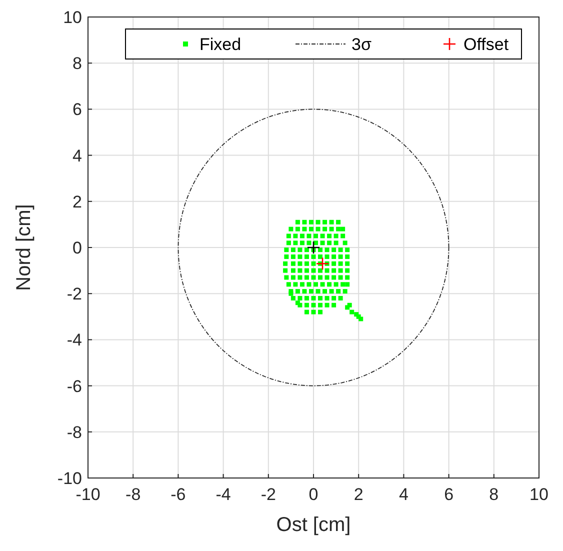 The image size is (563, 551). Describe the element at coordinates (77, 110) in the screenshot. I see `y-tick-label: 6` at that location.